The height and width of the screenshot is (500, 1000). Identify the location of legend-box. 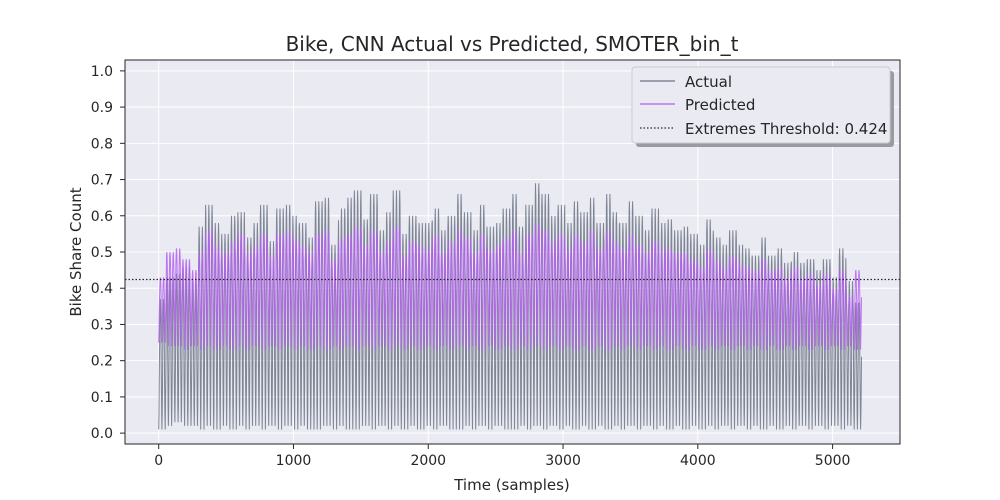
(761, 105).